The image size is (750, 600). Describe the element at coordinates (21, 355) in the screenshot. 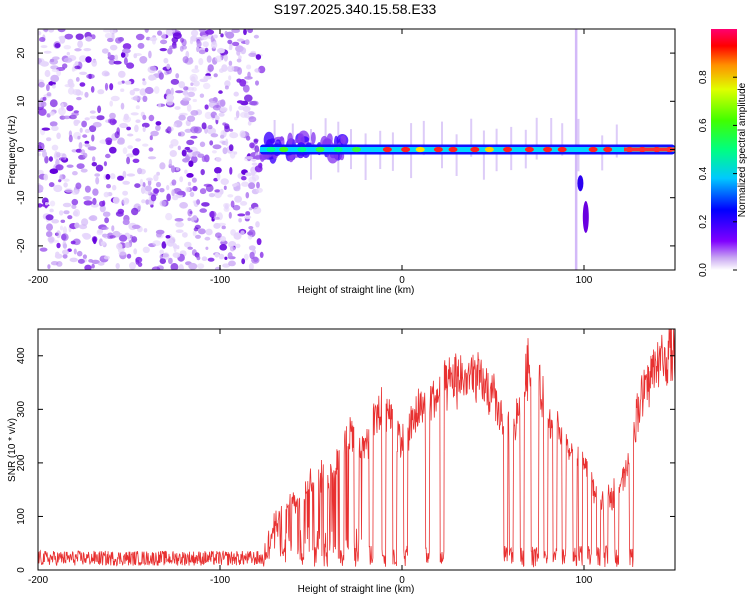

I see `y-tick-label: 400` at that location.